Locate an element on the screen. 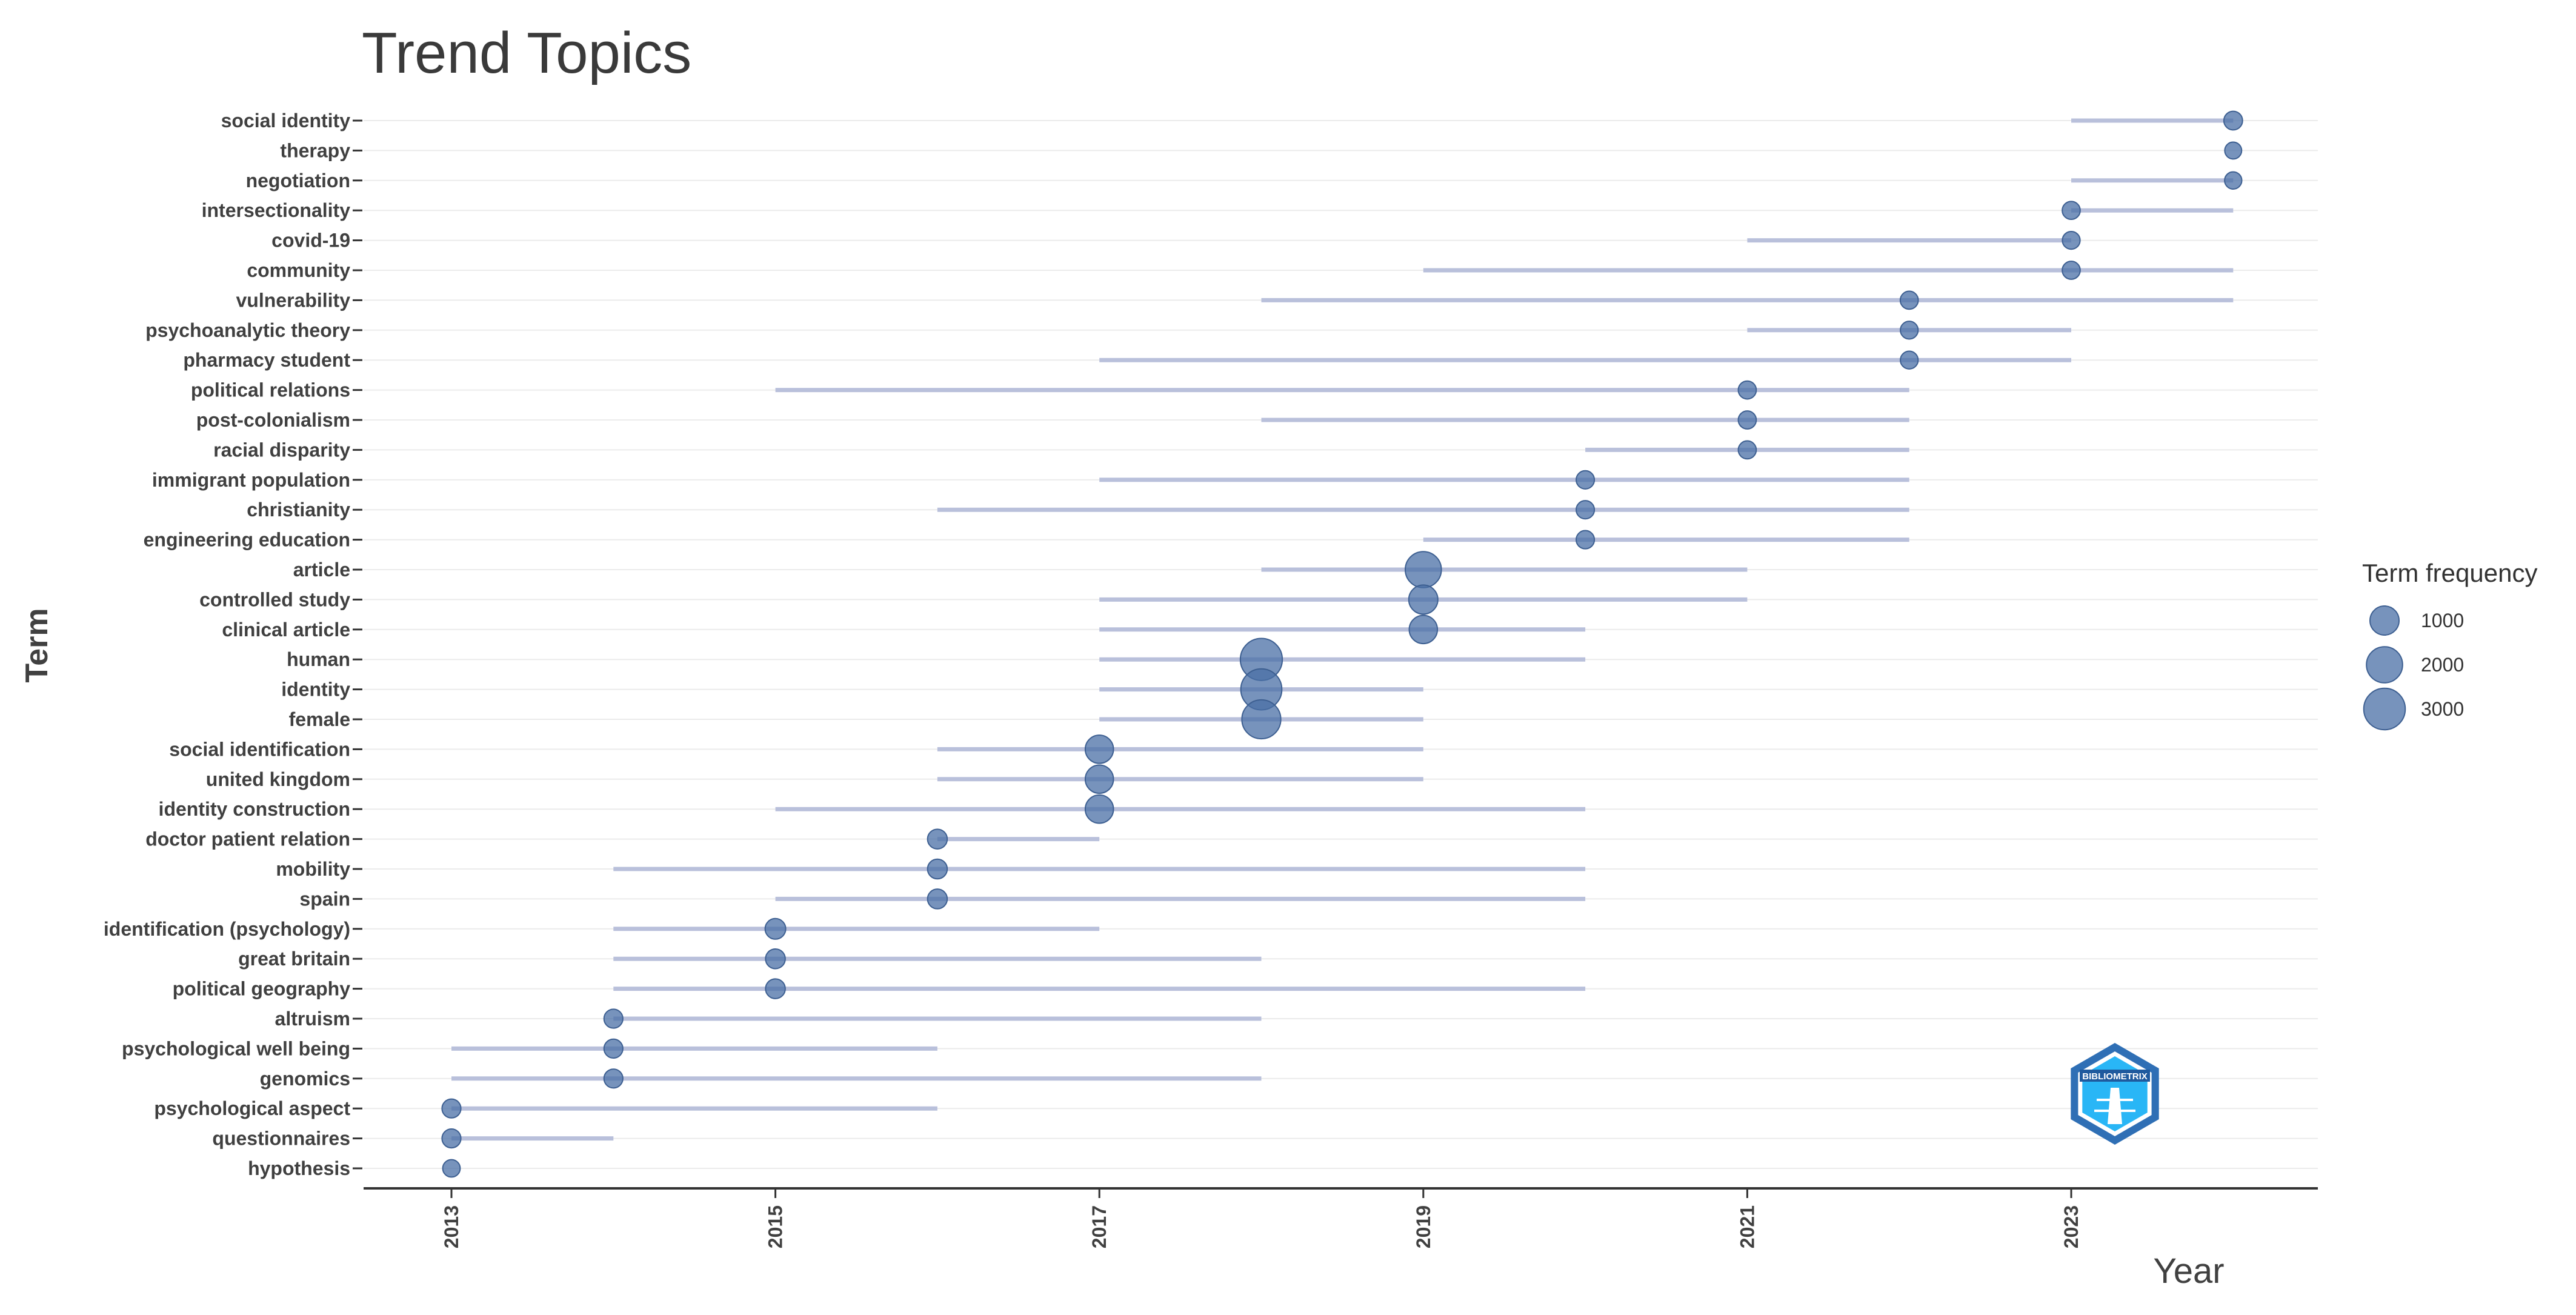 This screenshot has height=1315, width=2576. x-tick-label-2013: 2013 is located at coordinates (451, 1226).